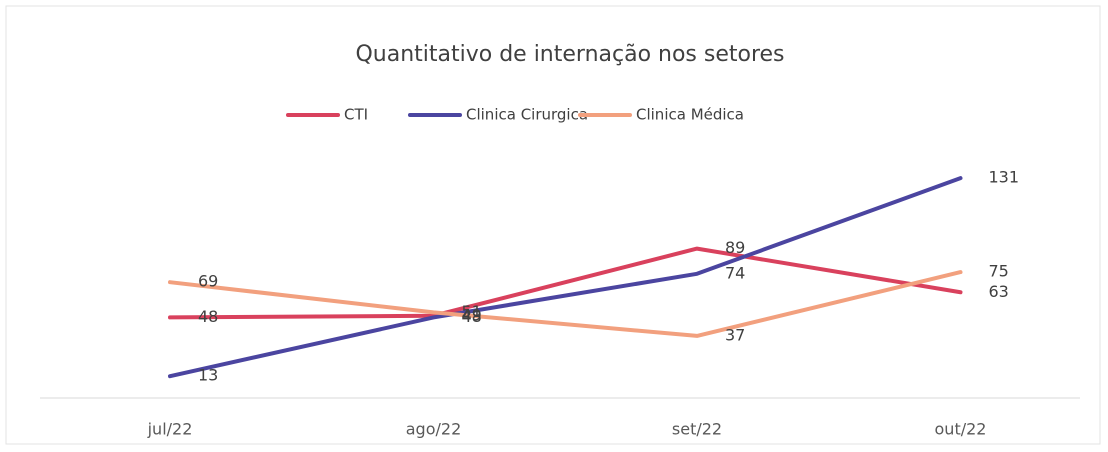 The height and width of the screenshot is (452, 1108). What do you see at coordinates (208, 375) in the screenshot?
I see `data-label: 13` at bounding box center [208, 375].